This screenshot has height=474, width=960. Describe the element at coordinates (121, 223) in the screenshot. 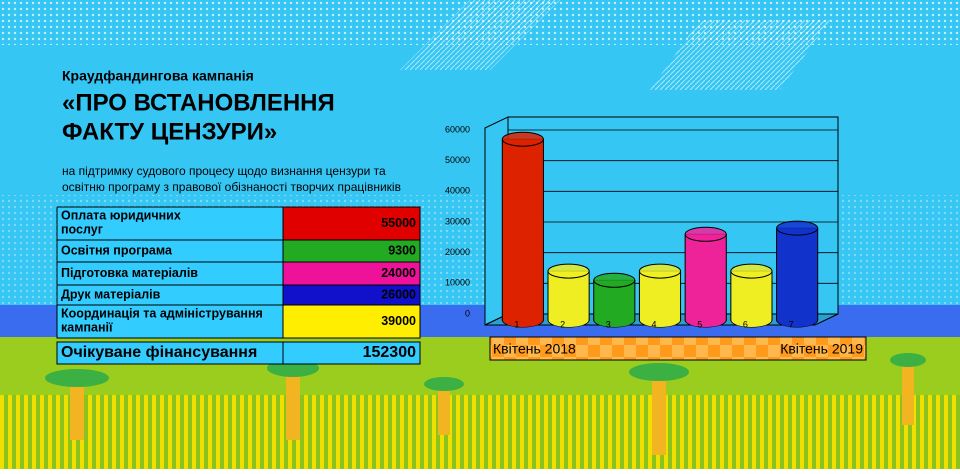

I see `row-label: Оплата юридичних послуг` at that location.